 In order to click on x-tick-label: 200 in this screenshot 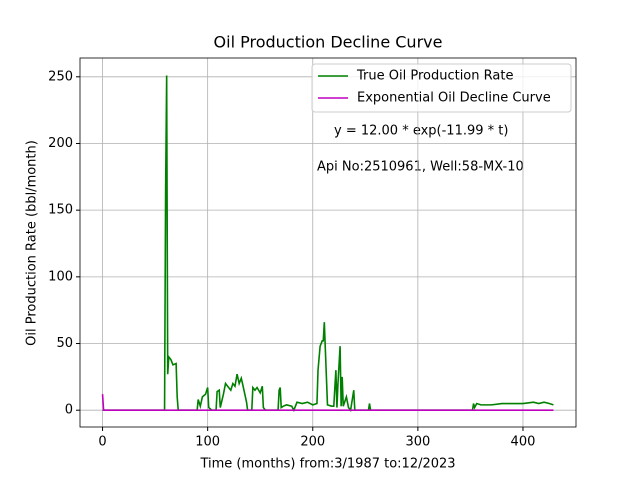, I will do `click(312, 442)`.